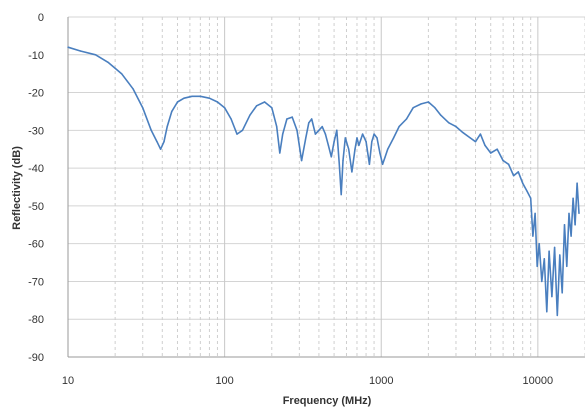 Image resolution: width=585 pixels, height=410 pixels. I want to click on y-tick-label: -60, so click(36, 245).